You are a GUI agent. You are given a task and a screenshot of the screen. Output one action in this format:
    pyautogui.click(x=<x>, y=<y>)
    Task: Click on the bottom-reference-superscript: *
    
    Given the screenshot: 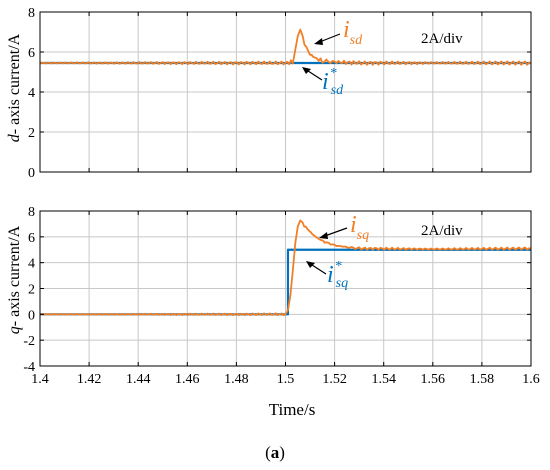 What is the action you would take?
    pyautogui.click(x=338, y=266)
    